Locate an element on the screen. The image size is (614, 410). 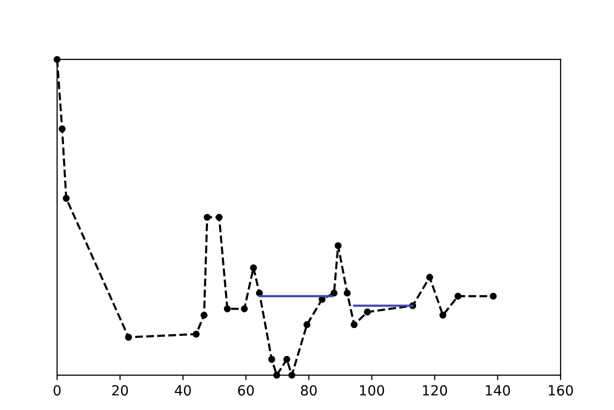
x-tick-label: 120 is located at coordinates (435, 390).